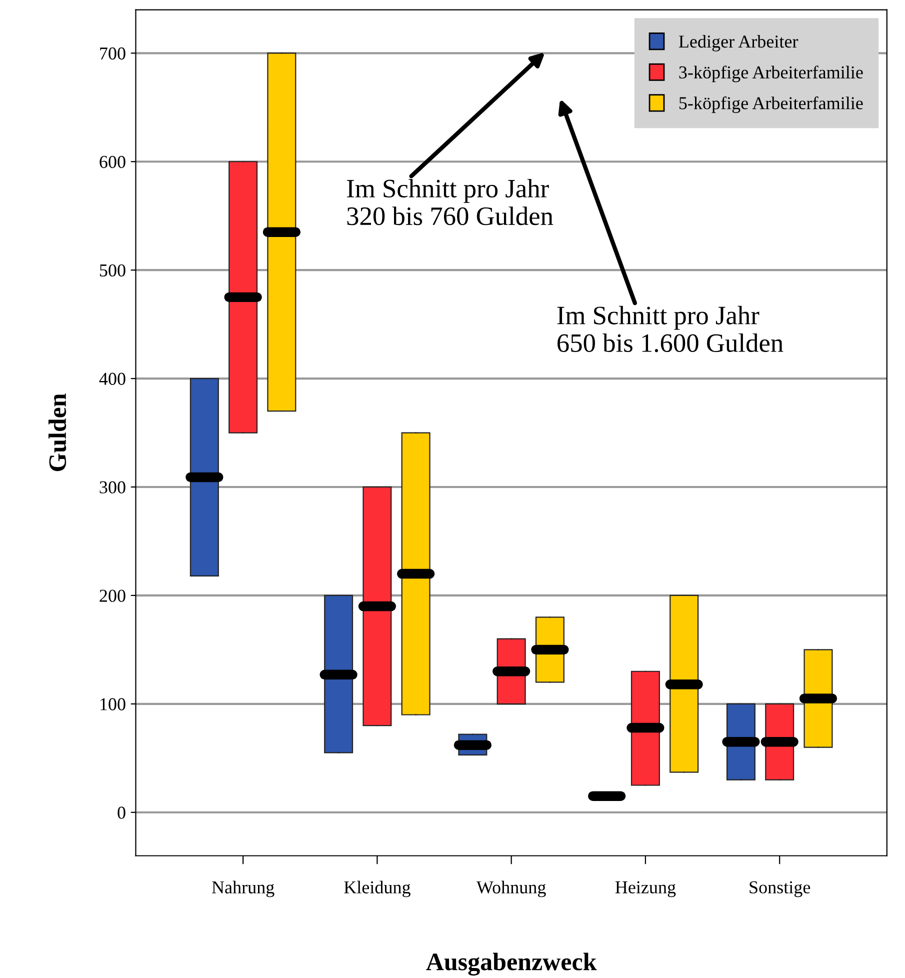  I want to click on y-tick-label: 500, so click(113, 270).